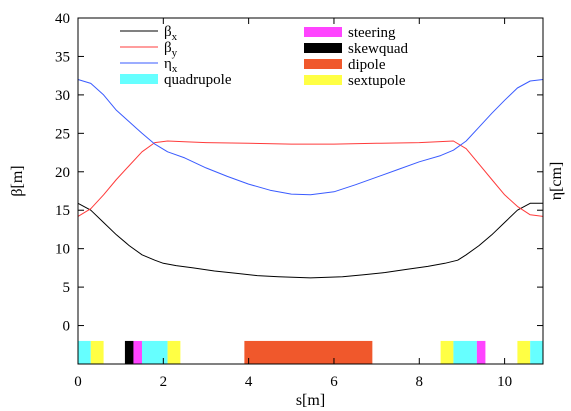 The height and width of the screenshot is (411, 571). What do you see at coordinates (62, 57) in the screenshot?
I see `y-tick-label: 35` at bounding box center [62, 57].